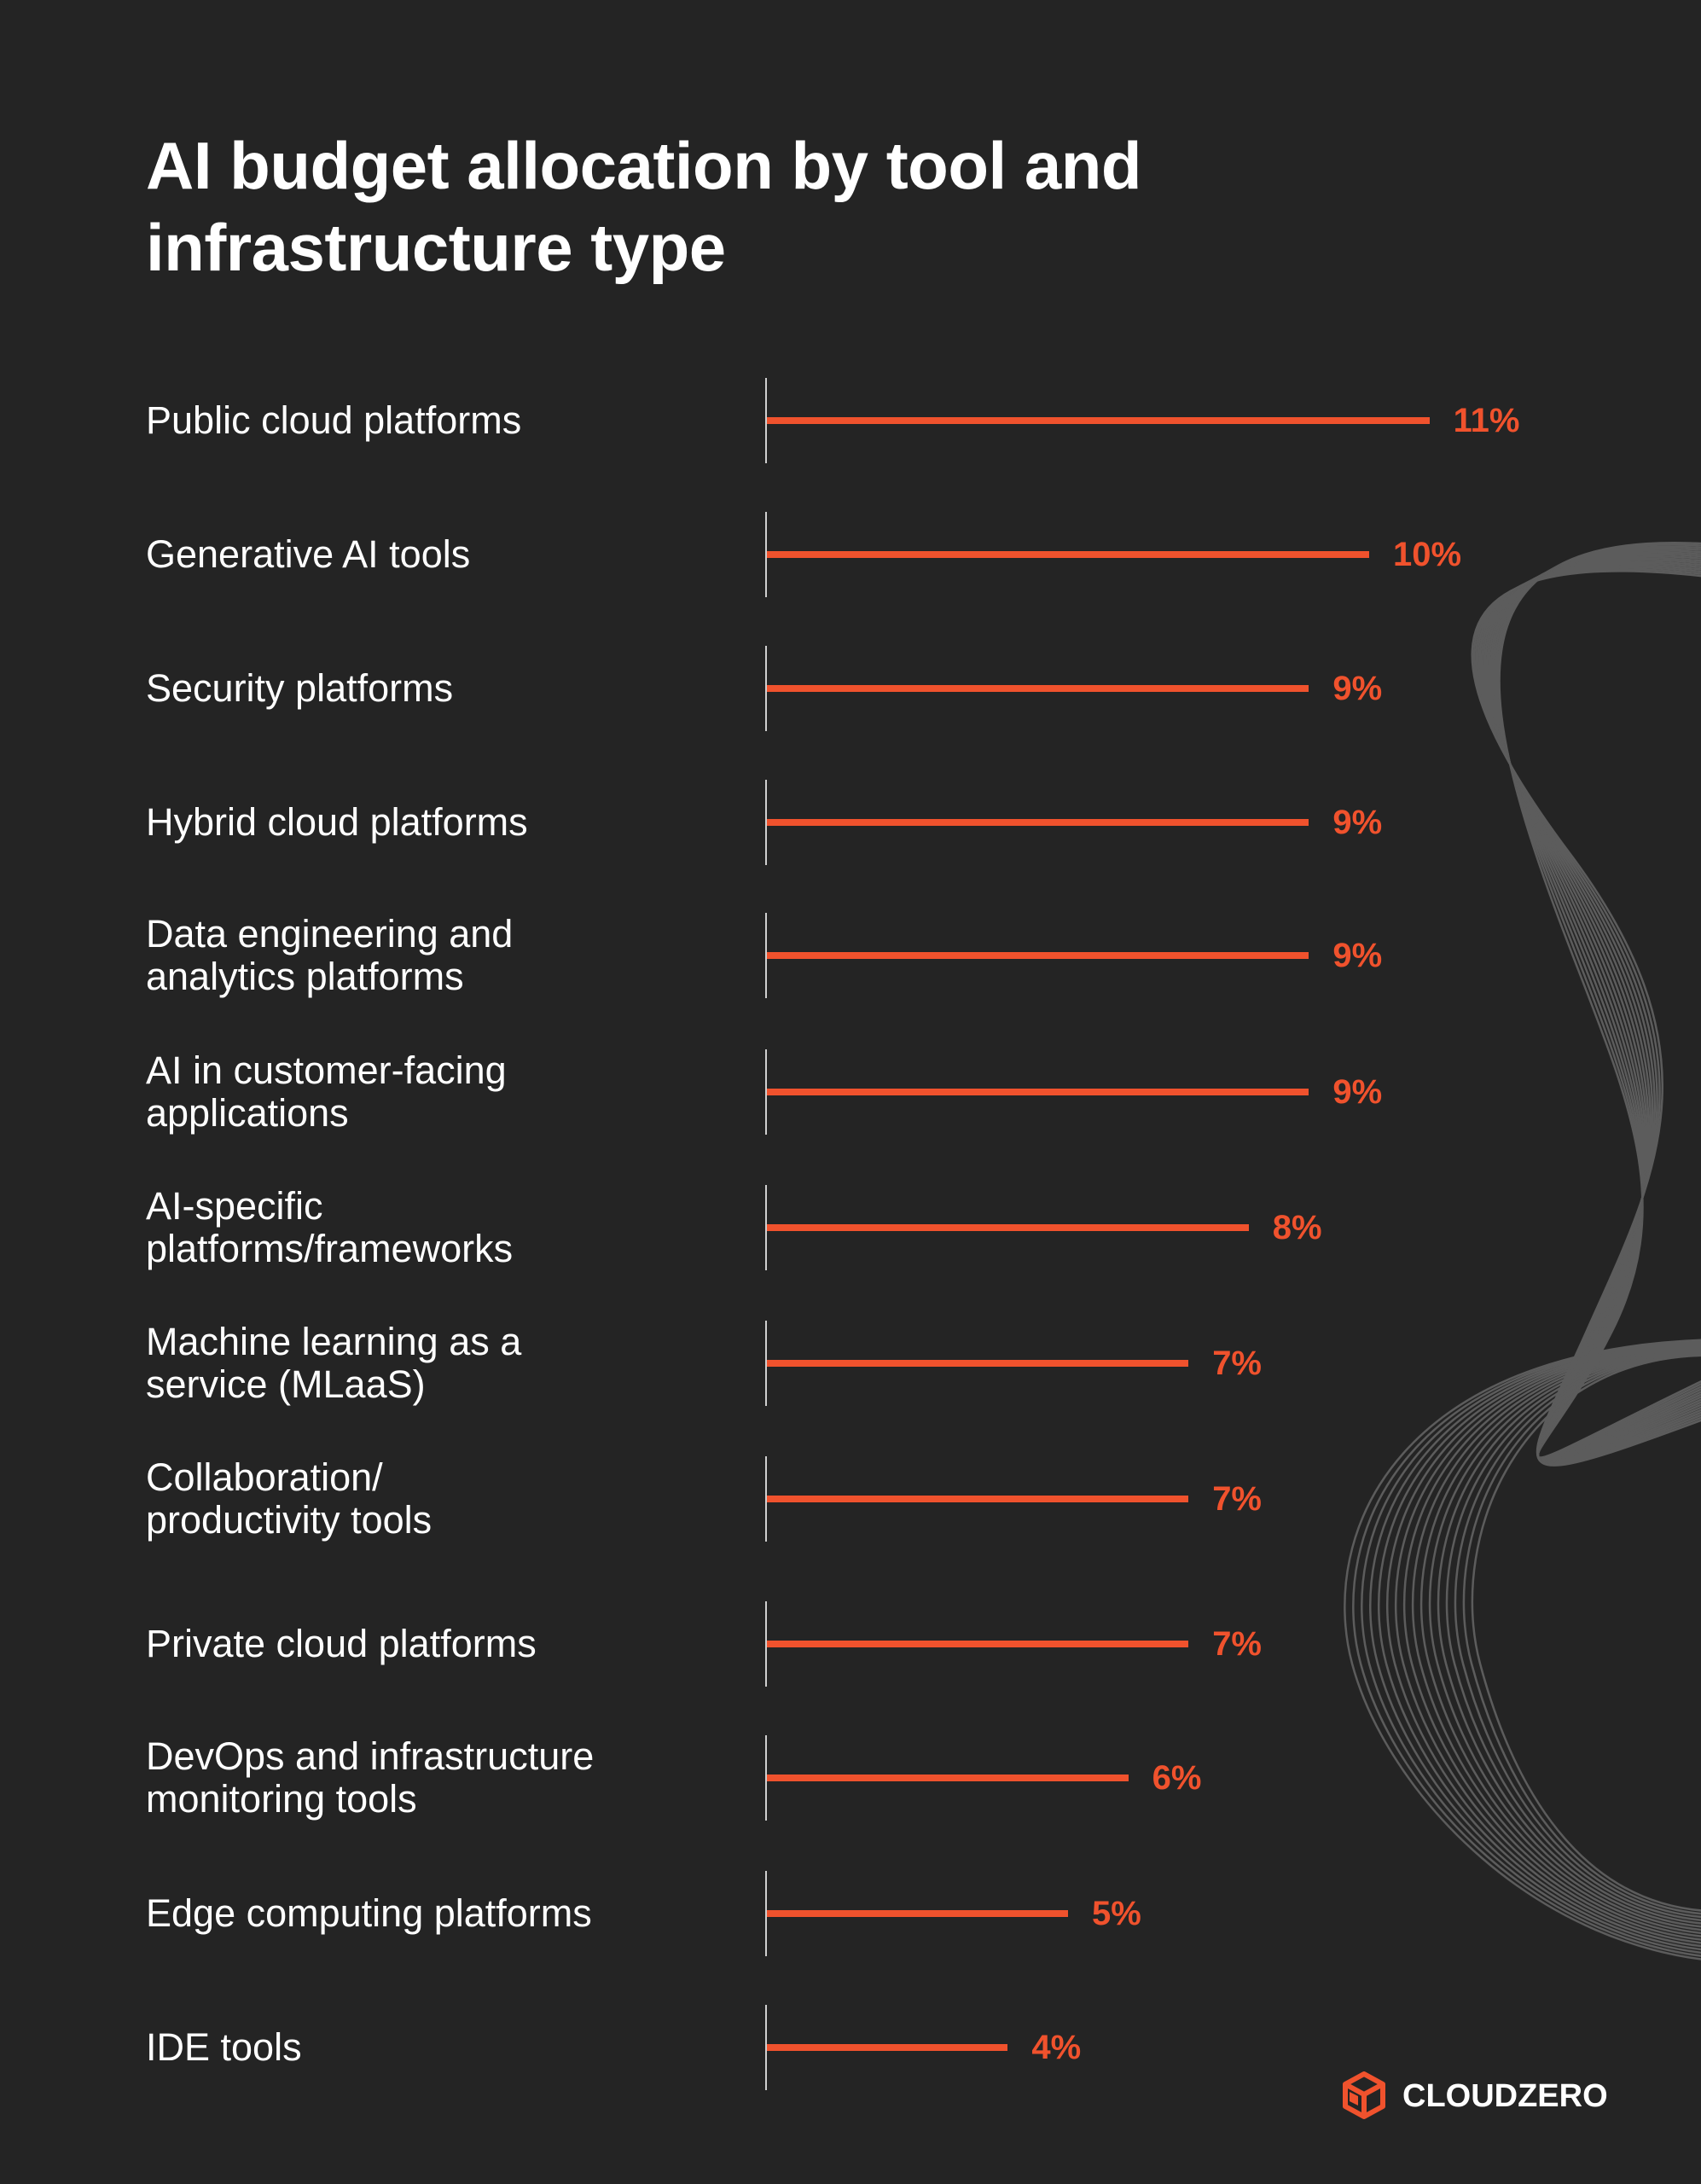  Describe the element at coordinates (1364, 2095) in the screenshot. I see `cloudzero-cube-icon` at that location.